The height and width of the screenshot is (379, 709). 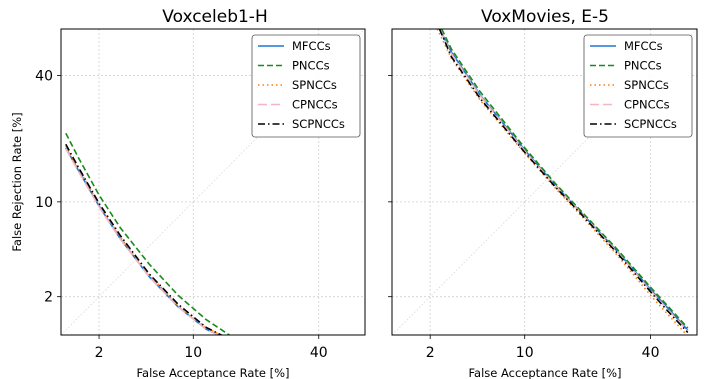 What do you see at coordinates (390, 186) in the screenshot?
I see `y-ticks` at bounding box center [390, 186].